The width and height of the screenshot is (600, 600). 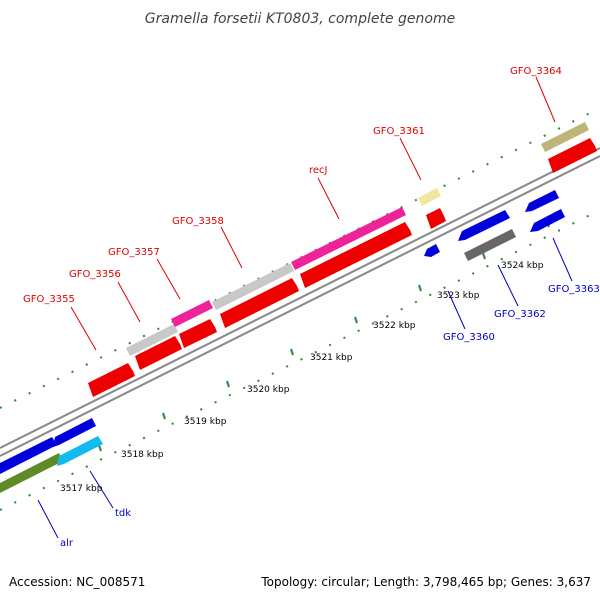 What do you see at coordinates (123, 513) in the screenshot?
I see `gene-label: tdk` at bounding box center [123, 513].